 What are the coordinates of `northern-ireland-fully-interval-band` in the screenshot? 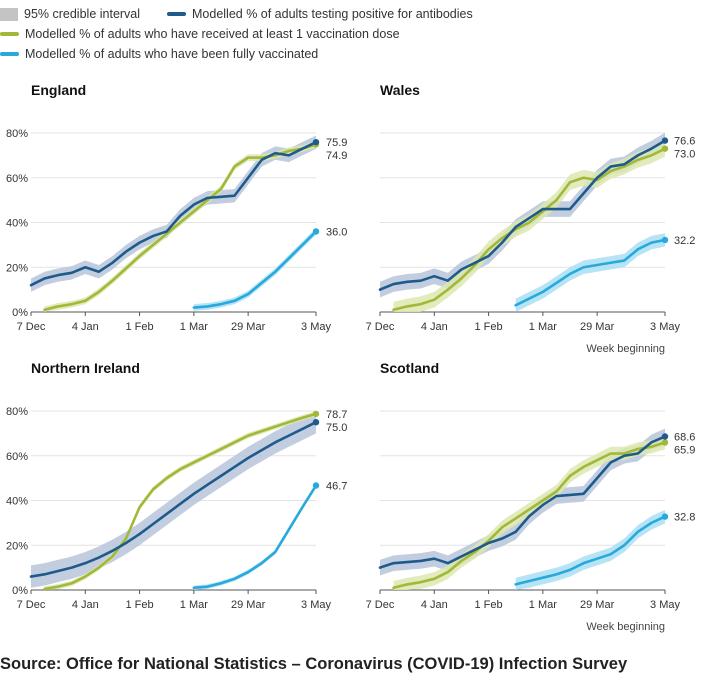 It's located at (254, 536).